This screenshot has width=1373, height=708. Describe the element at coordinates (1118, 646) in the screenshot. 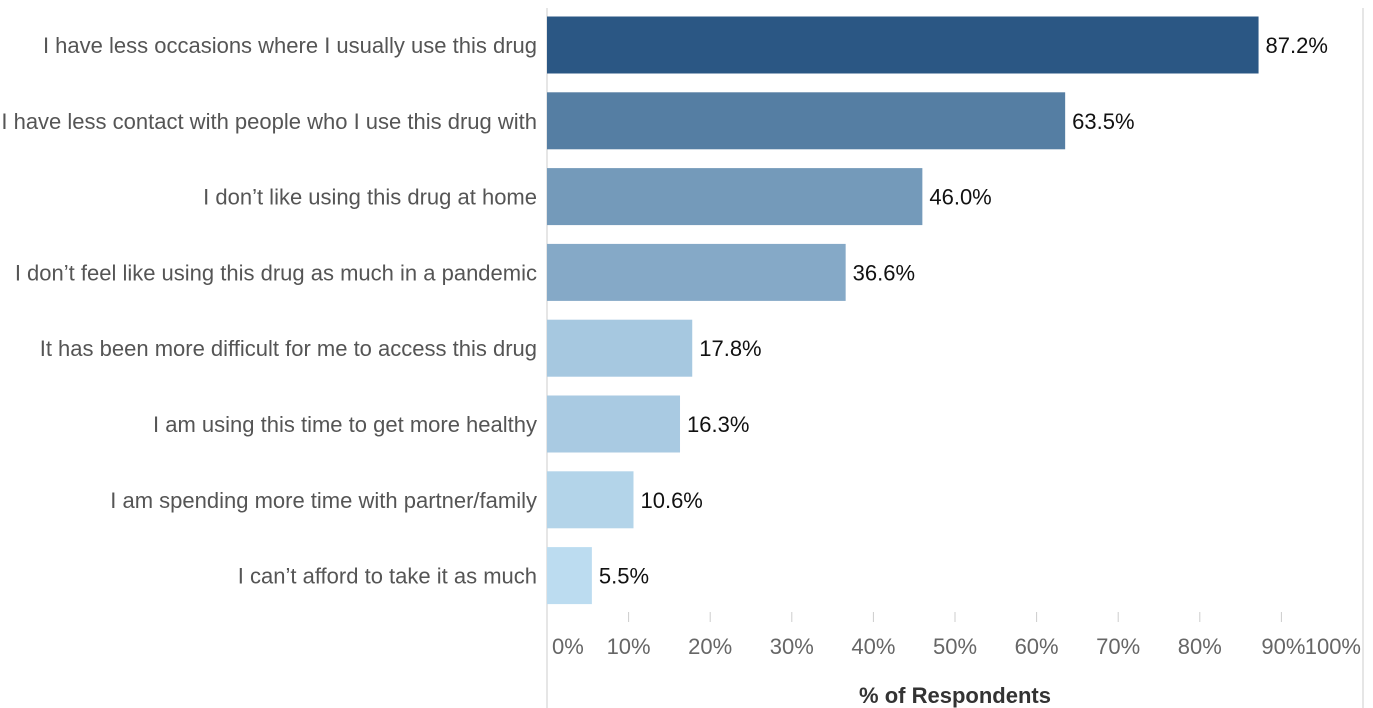

I see `x-tick-label: 70%` at that location.